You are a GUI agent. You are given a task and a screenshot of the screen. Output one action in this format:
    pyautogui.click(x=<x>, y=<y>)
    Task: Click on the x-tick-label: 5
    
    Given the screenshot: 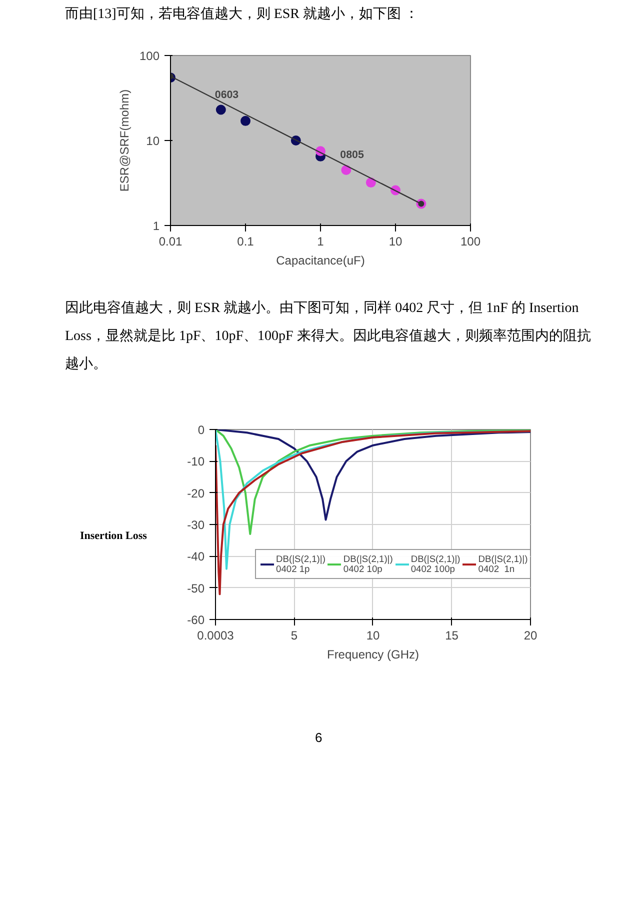 What is the action you would take?
    pyautogui.click(x=294, y=635)
    